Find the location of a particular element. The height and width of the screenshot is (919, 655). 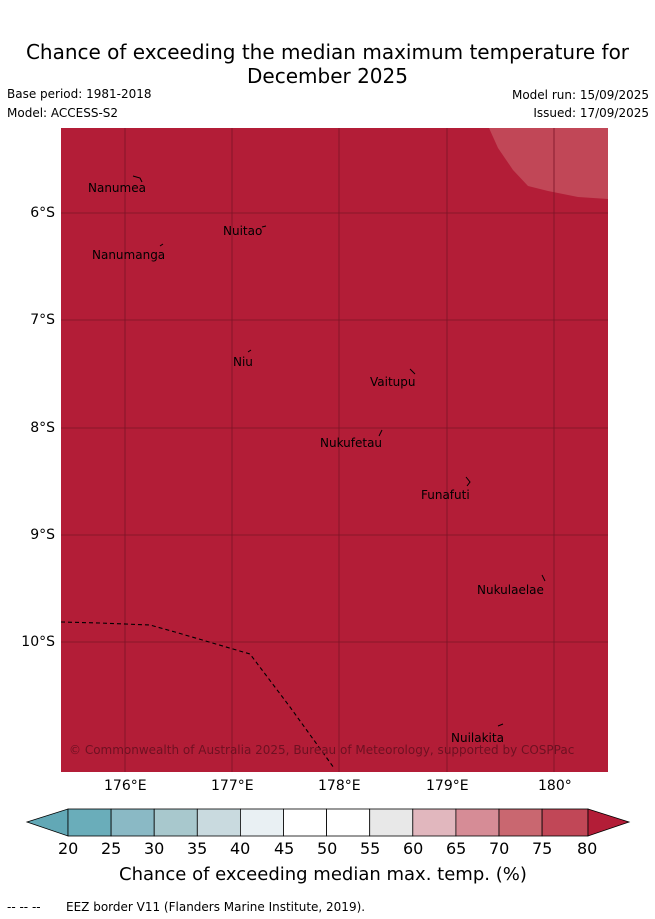

funafuti-atoll is located at coordinates (468, 481).